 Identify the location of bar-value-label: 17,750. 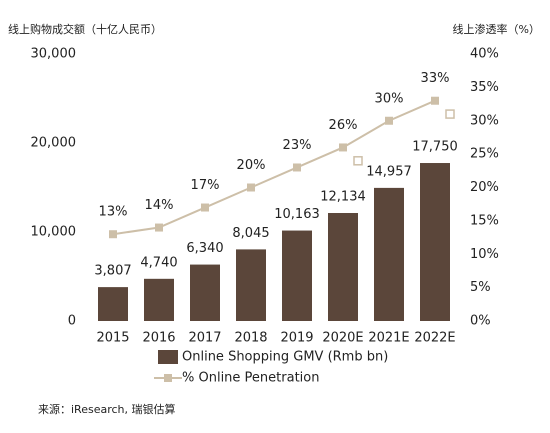
(435, 147).